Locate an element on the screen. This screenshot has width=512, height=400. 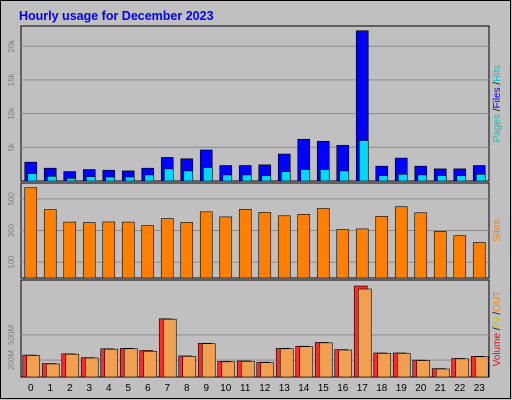
x-tick-label: 10 is located at coordinates (226, 388).